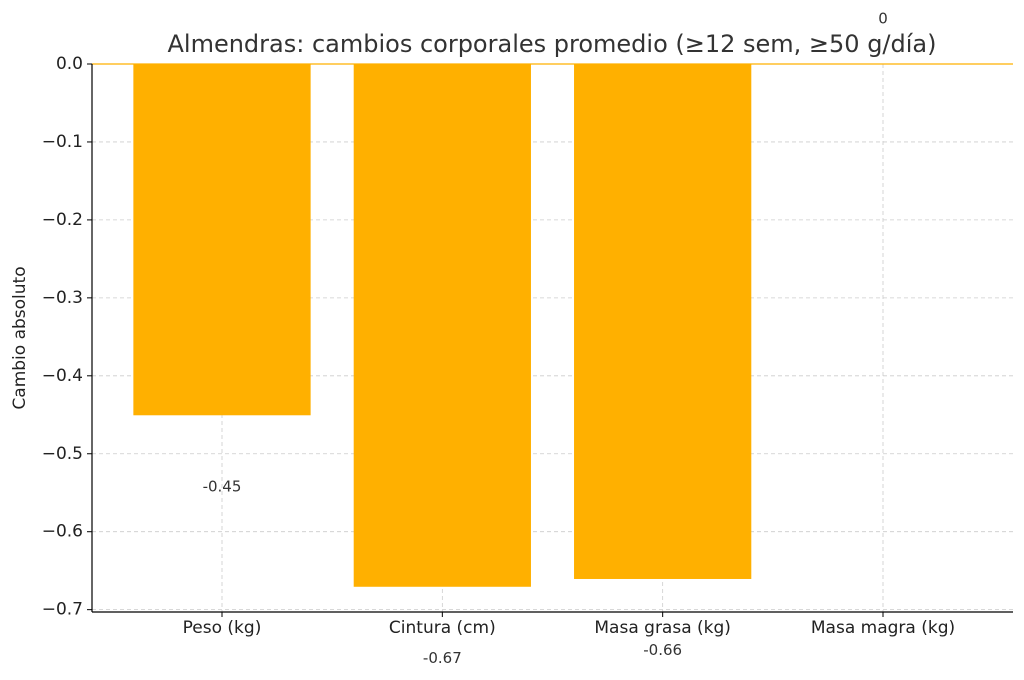  Describe the element at coordinates (62, 454) in the screenshot. I see `y-tick-label: −0.5` at that location.